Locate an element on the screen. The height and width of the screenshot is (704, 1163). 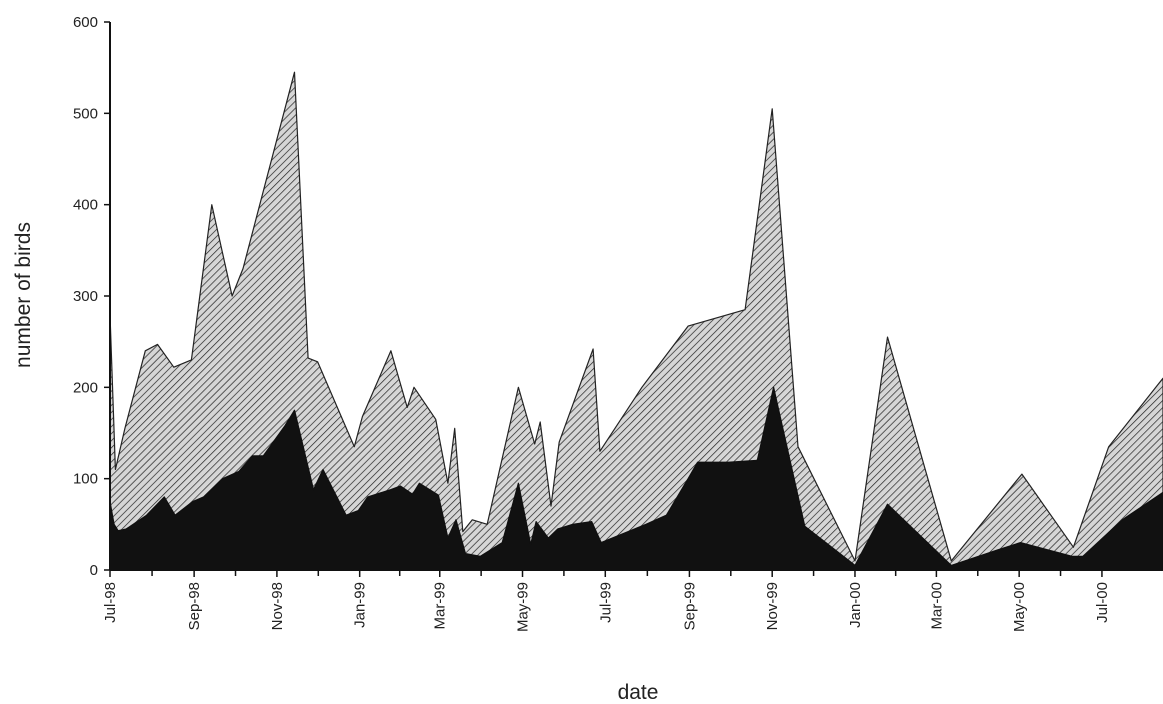
x-tick-label: May-99 is located at coordinates (523, 607).